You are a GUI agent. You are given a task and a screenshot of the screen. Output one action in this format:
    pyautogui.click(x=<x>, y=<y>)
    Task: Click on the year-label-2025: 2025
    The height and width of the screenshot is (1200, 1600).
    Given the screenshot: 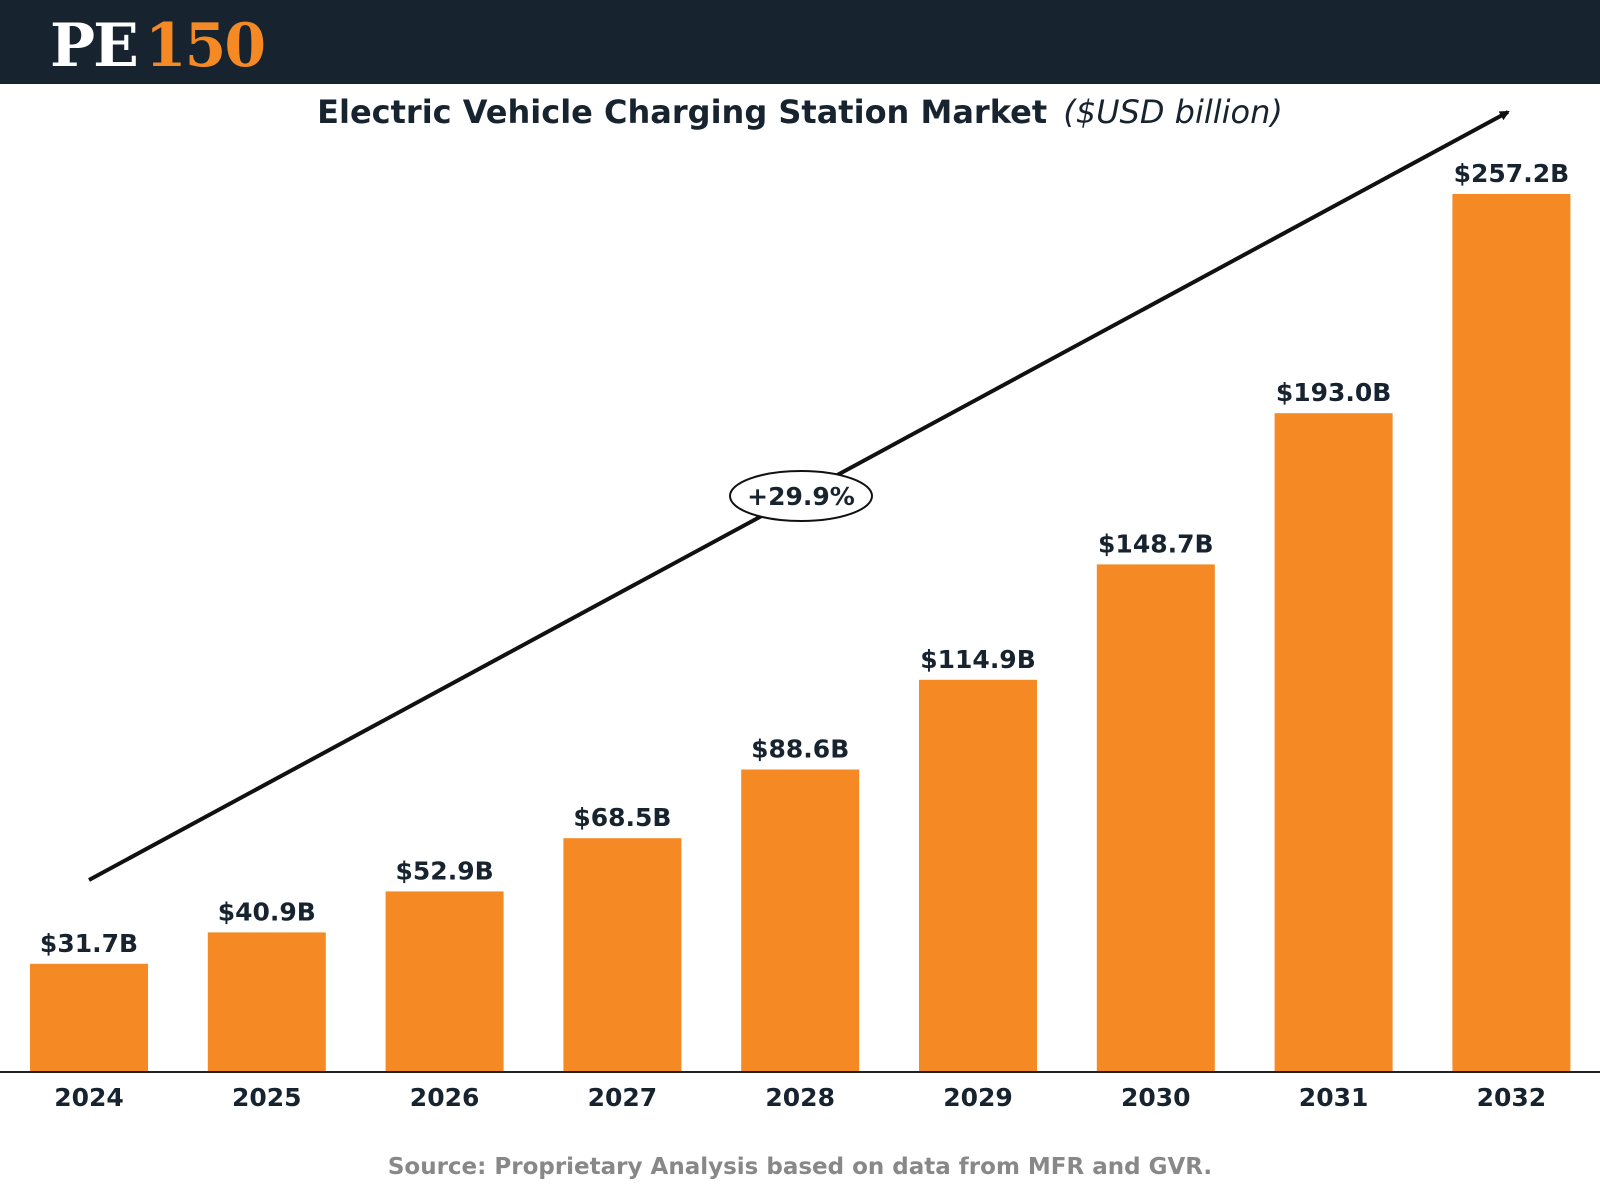 What is the action you would take?
    pyautogui.click(x=267, y=1097)
    